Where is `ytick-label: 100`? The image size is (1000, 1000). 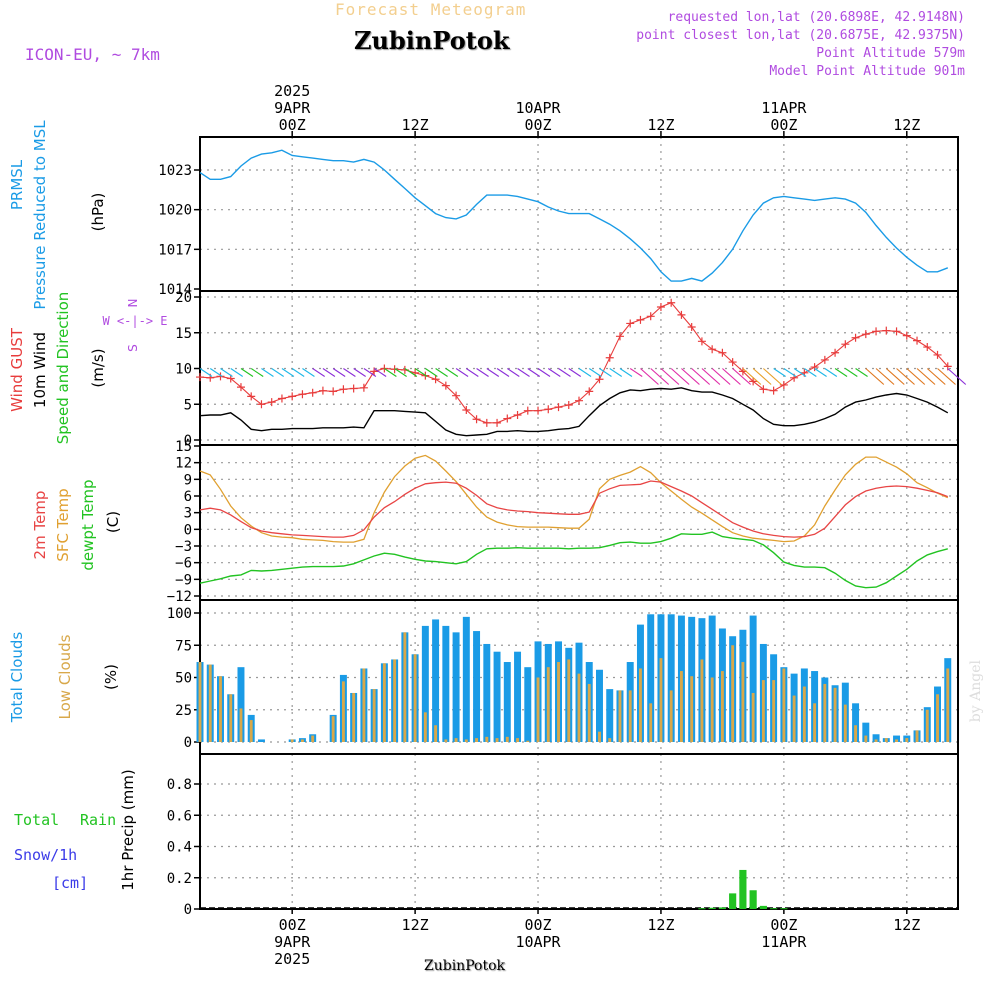 ytick-label: 100 is located at coordinates (179, 614).